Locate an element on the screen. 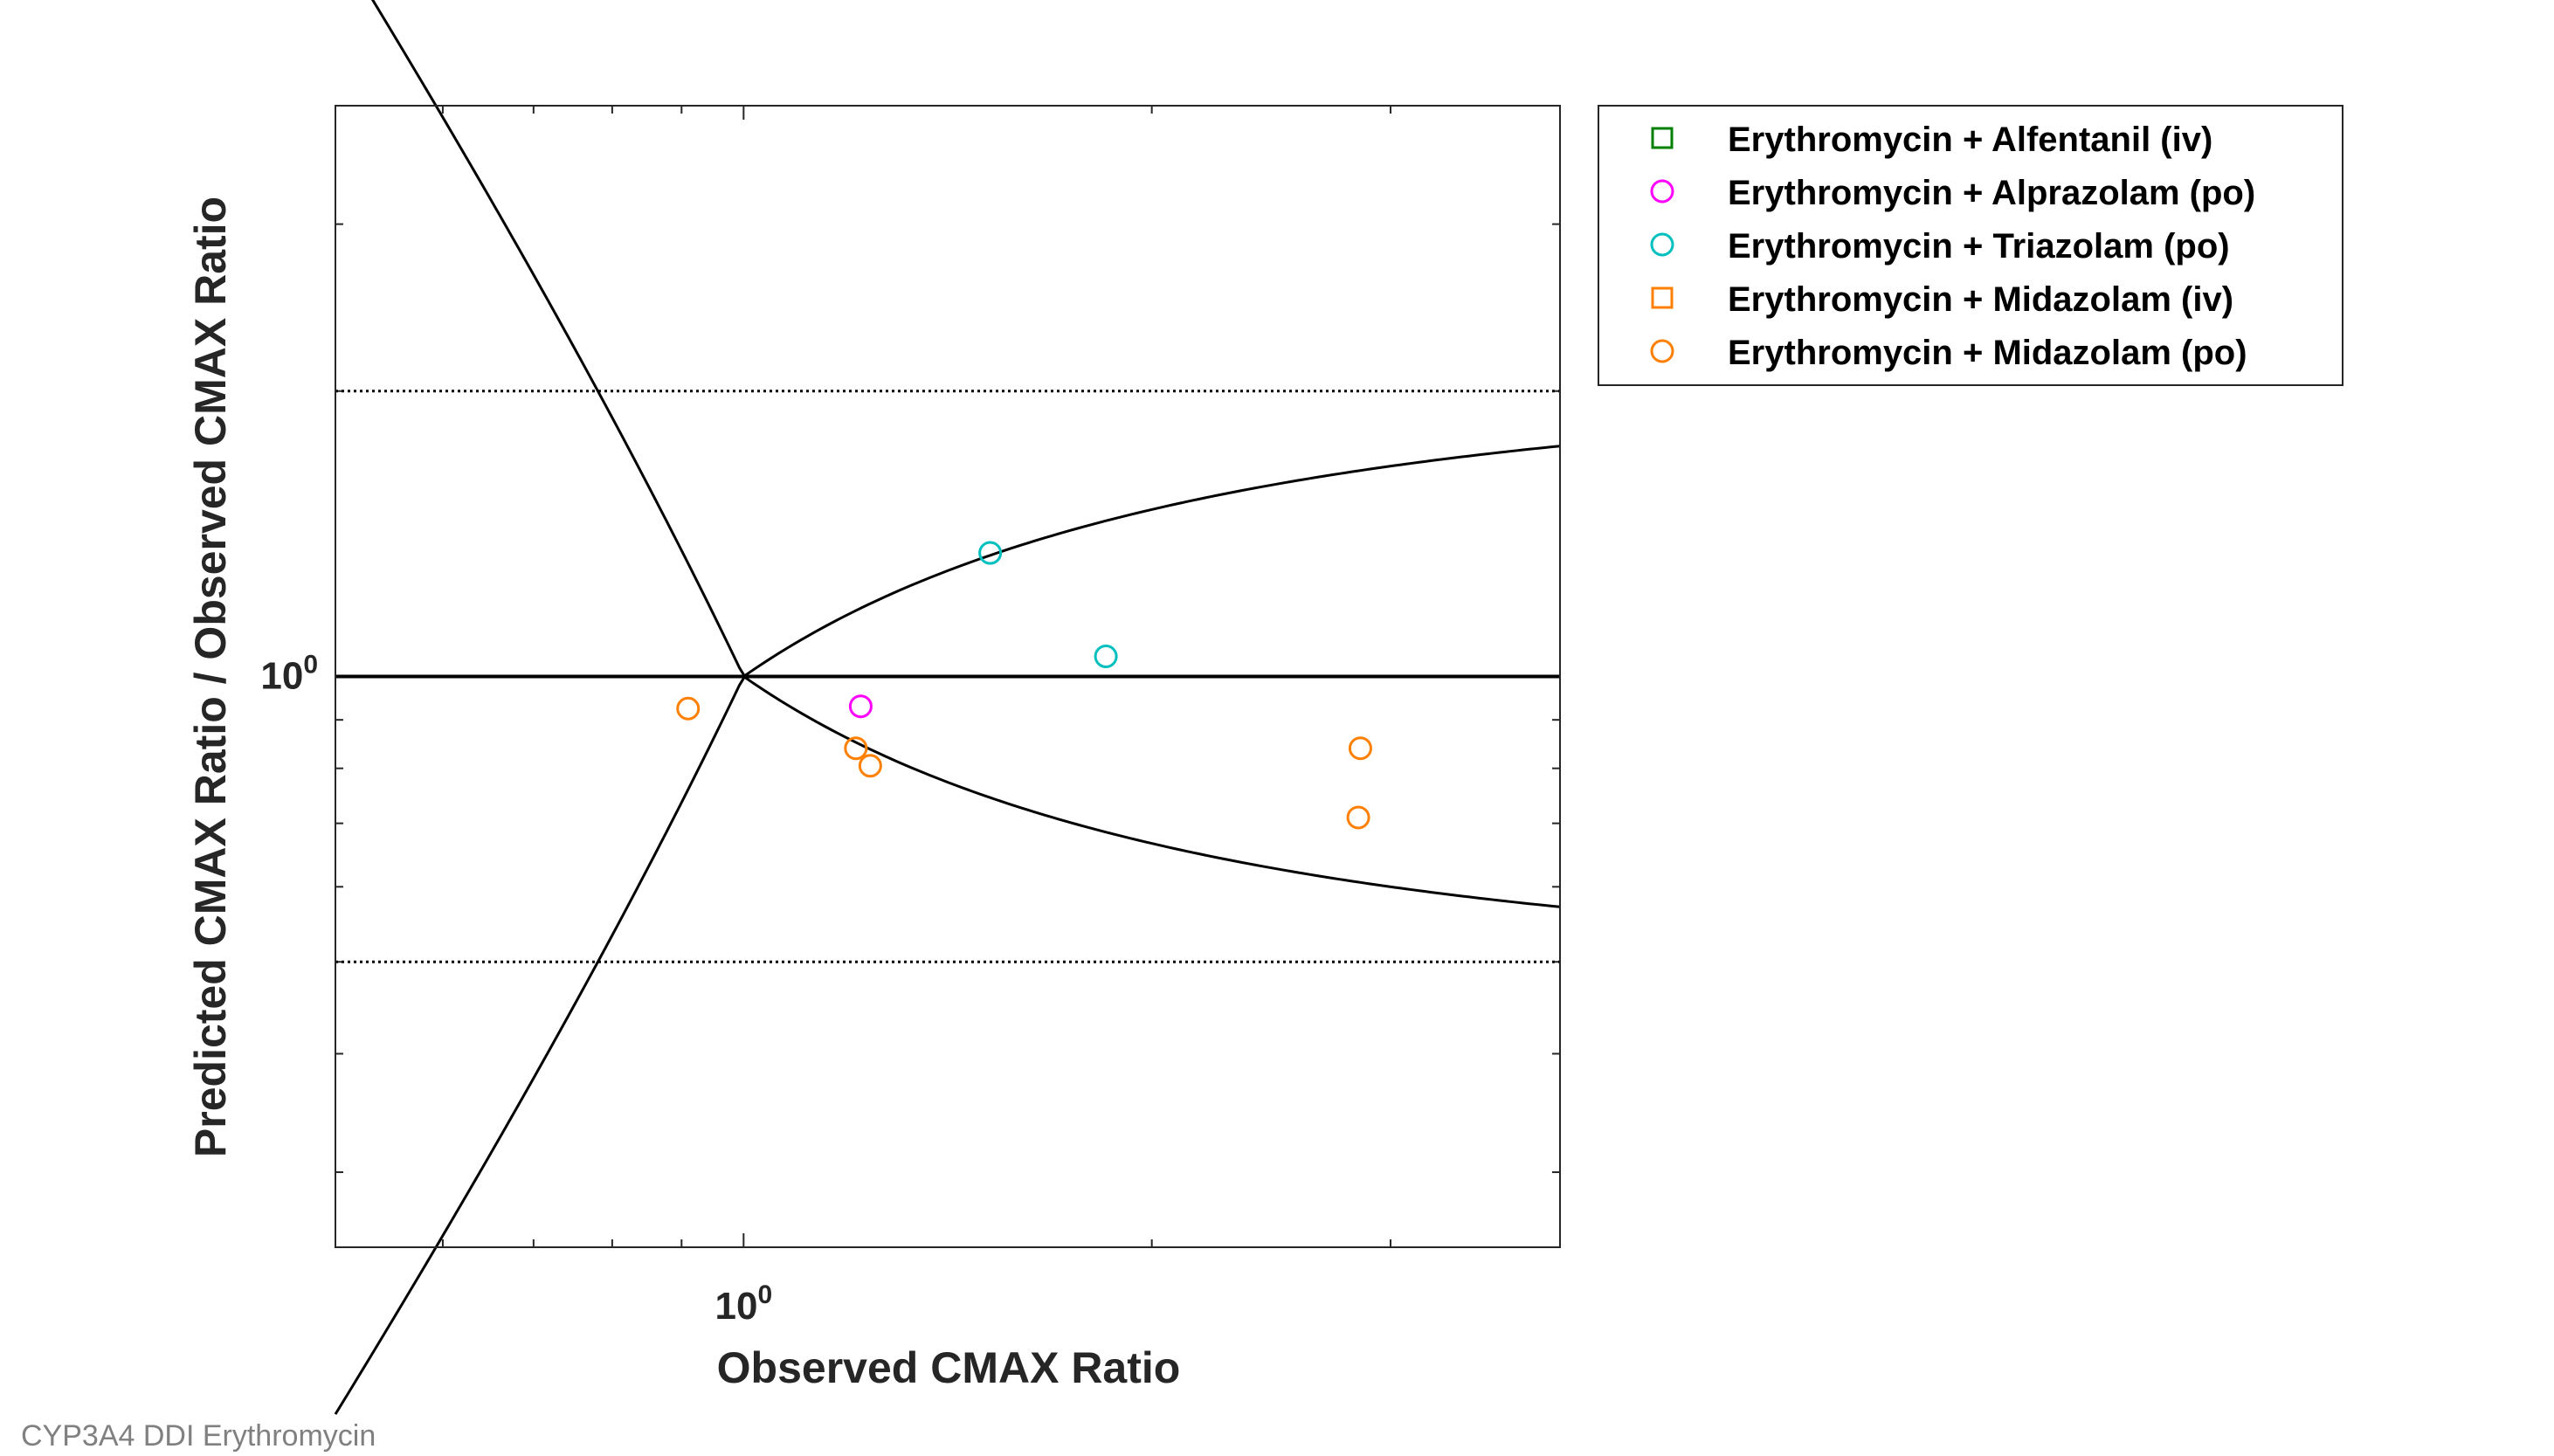  legend-box is located at coordinates (1971, 245).